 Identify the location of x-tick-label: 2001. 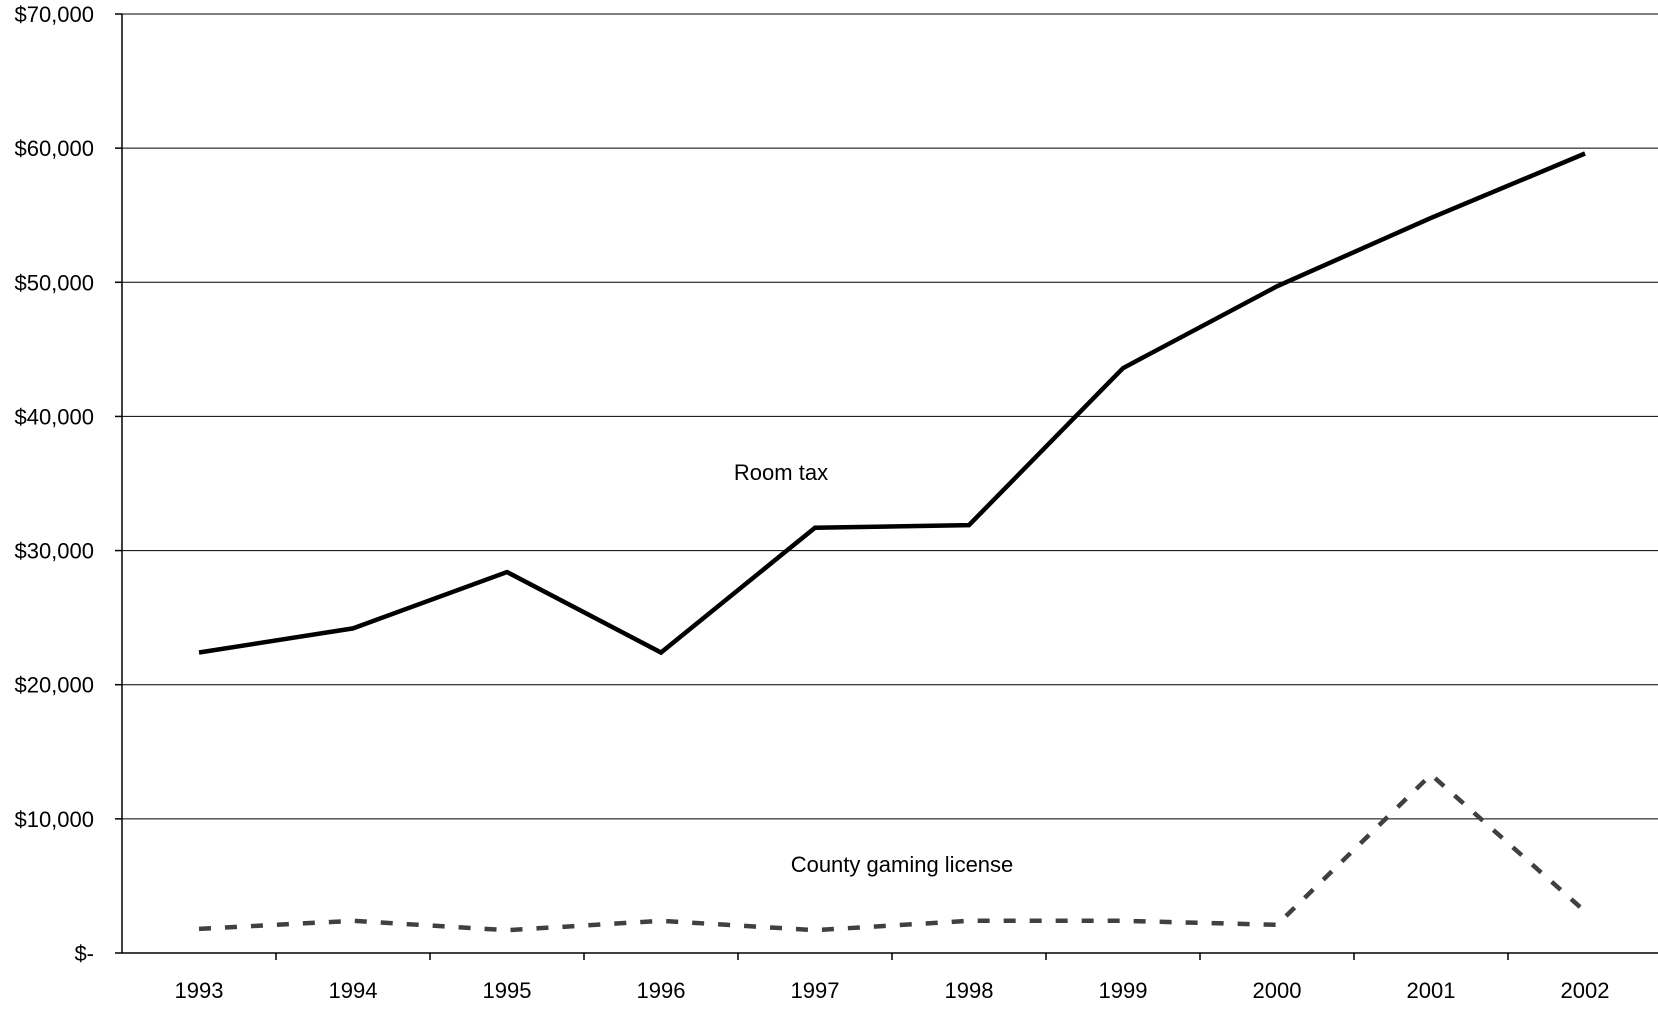
(1431, 990).